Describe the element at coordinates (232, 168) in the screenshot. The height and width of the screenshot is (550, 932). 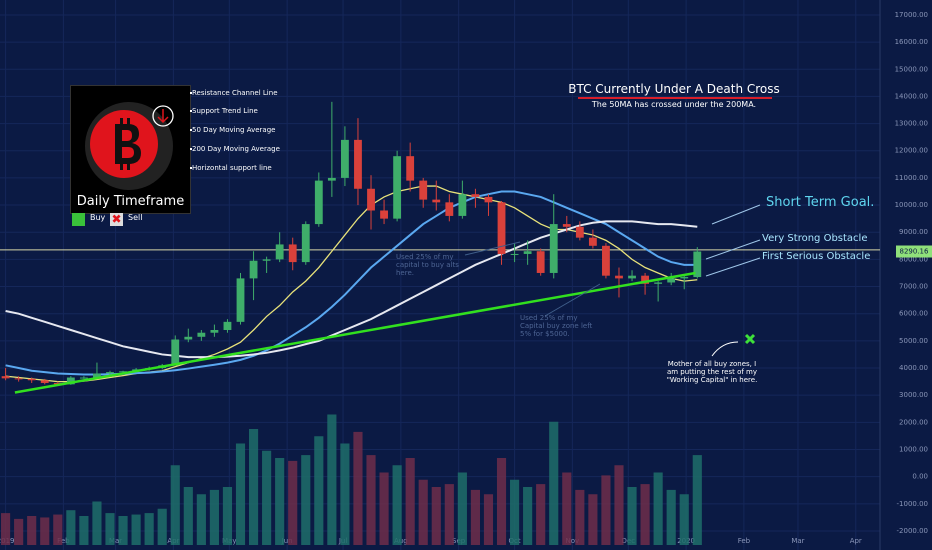
I see `legend-label: Horizontal support line` at that location.